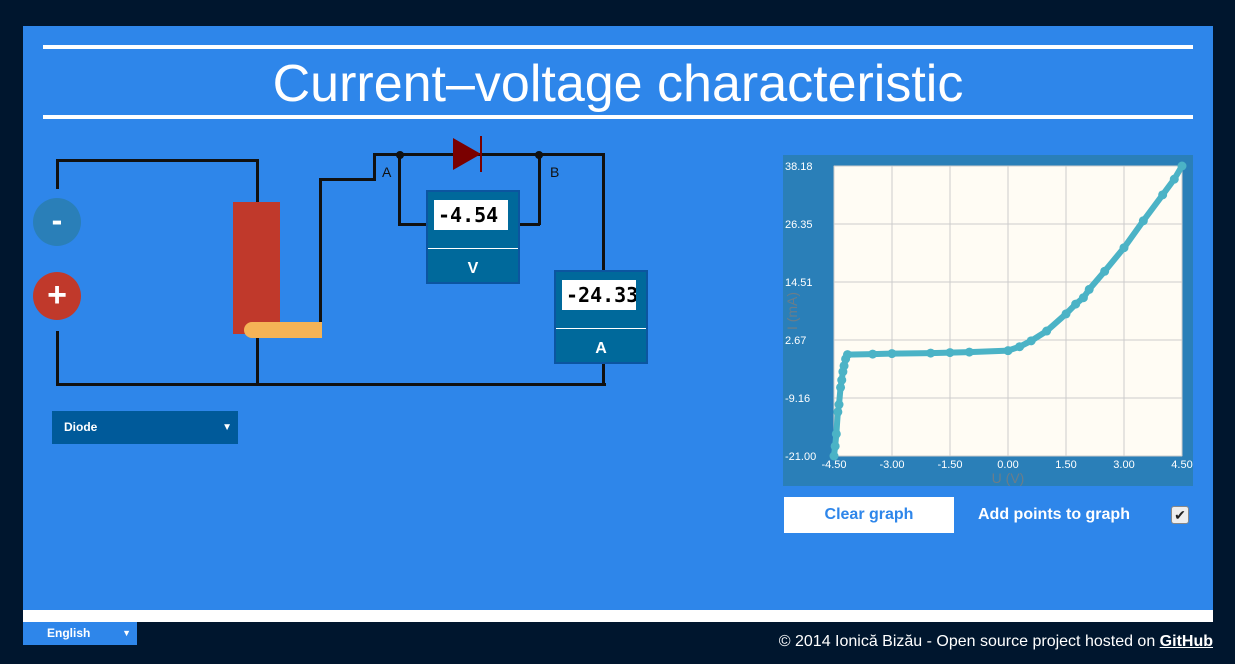 The image size is (1235, 664). Describe the element at coordinates (145, 427) in the screenshot. I see `component-select: Diode ▼` at that location.